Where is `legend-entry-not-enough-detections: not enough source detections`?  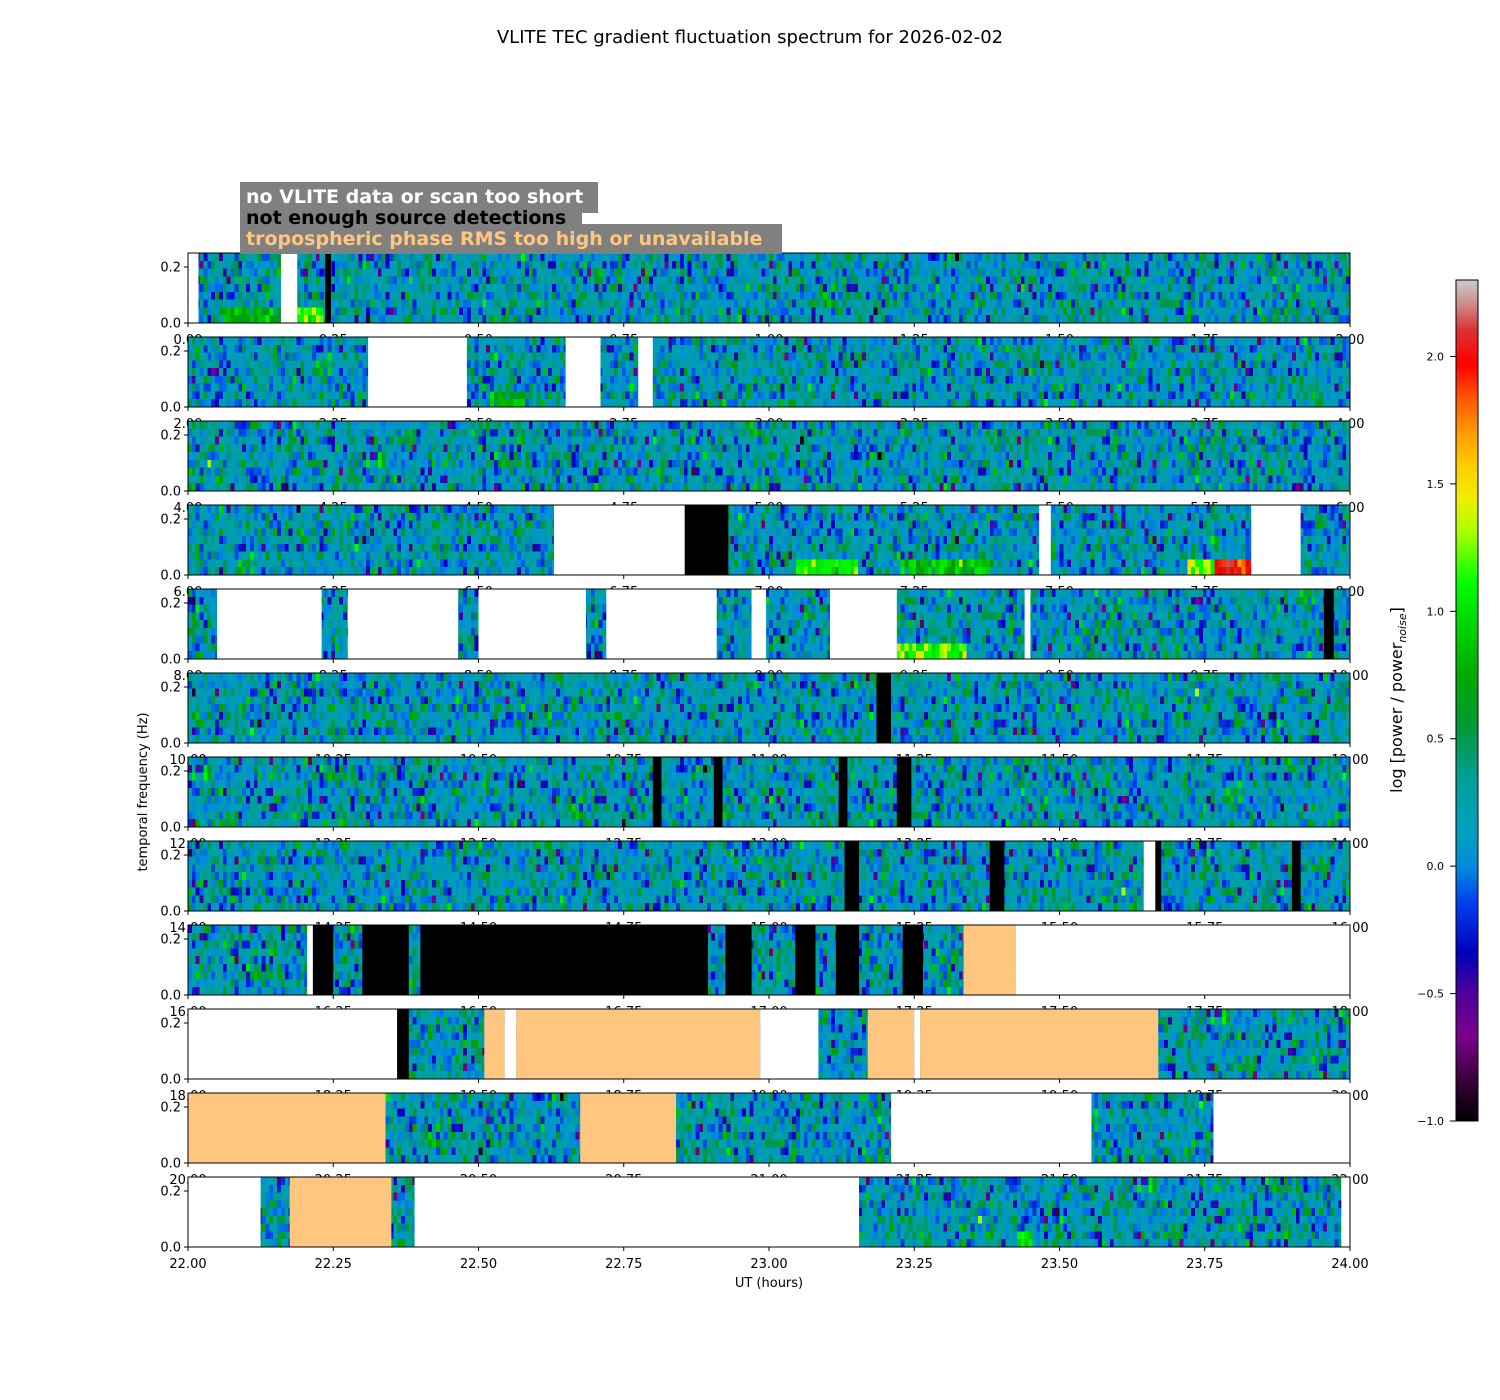
legend-entry-not-enough-detections: not enough source detections is located at coordinates (406, 218).